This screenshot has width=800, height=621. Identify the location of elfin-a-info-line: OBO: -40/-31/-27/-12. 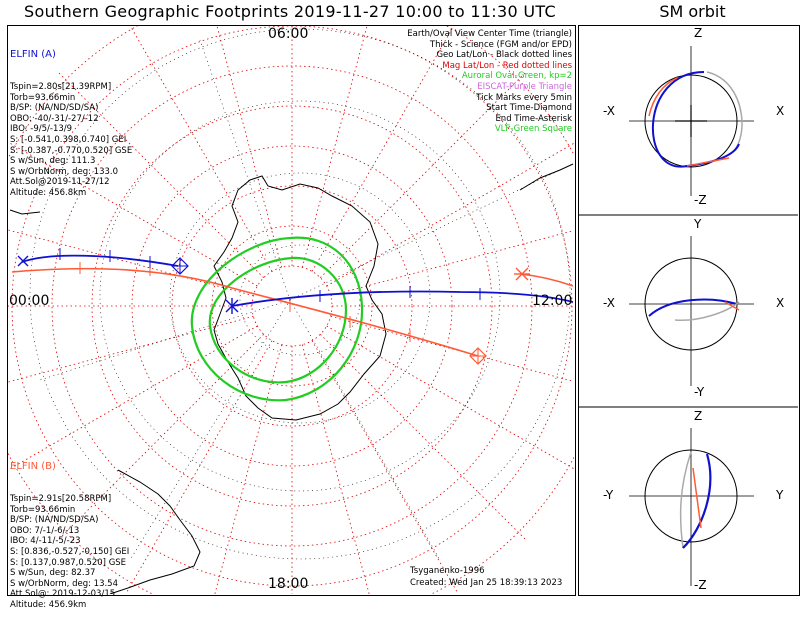
(54, 118).